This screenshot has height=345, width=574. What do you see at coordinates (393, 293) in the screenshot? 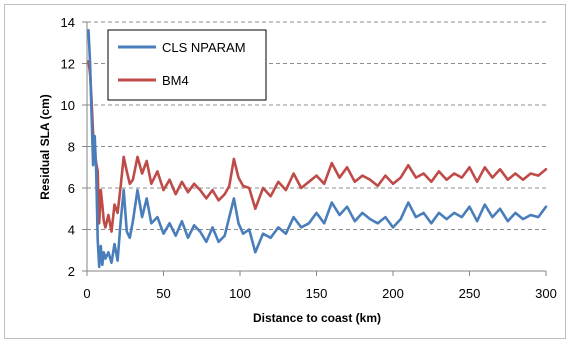
I see `x-tick-label: 200` at bounding box center [393, 293].